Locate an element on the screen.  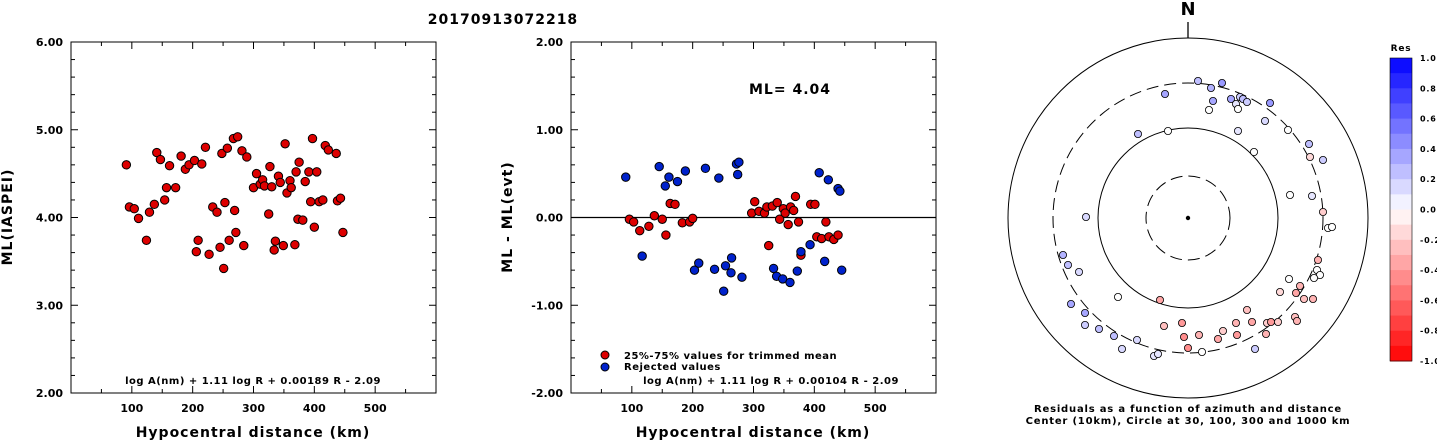
colorbar-tick-label: -0.8 is located at coordinates (1428, 331).